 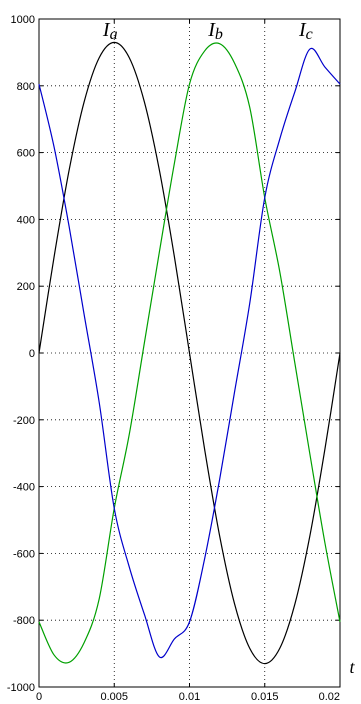 I want to click on series-label-ia: Ia, so click(x=110, y=31).